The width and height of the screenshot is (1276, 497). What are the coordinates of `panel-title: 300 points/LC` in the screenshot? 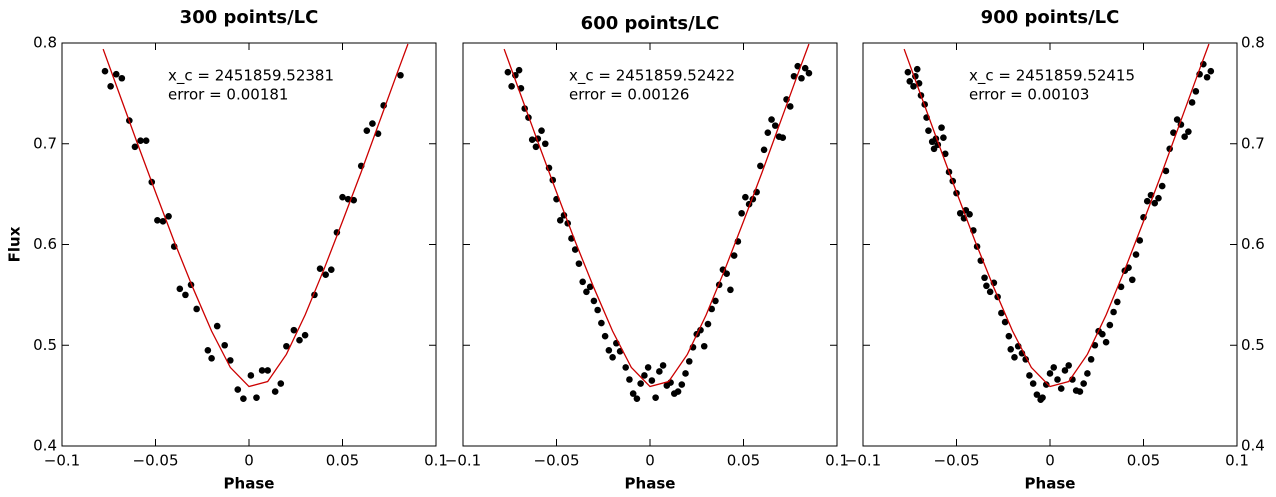 It's located at (249, 17).